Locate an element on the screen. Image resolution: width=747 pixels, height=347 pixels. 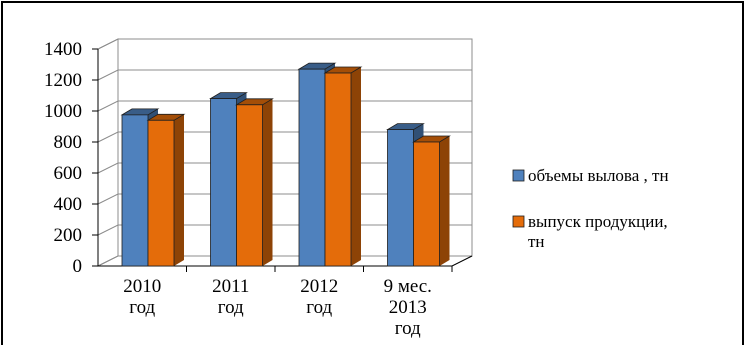
y-tick-label: 1200 is located at coordinates (63, 80).